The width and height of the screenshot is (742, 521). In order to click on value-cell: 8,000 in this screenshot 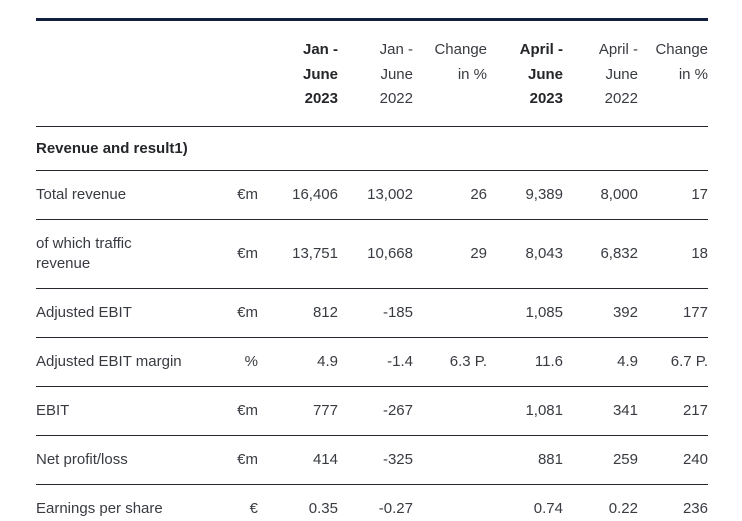, I will do `click(600, 195)`.